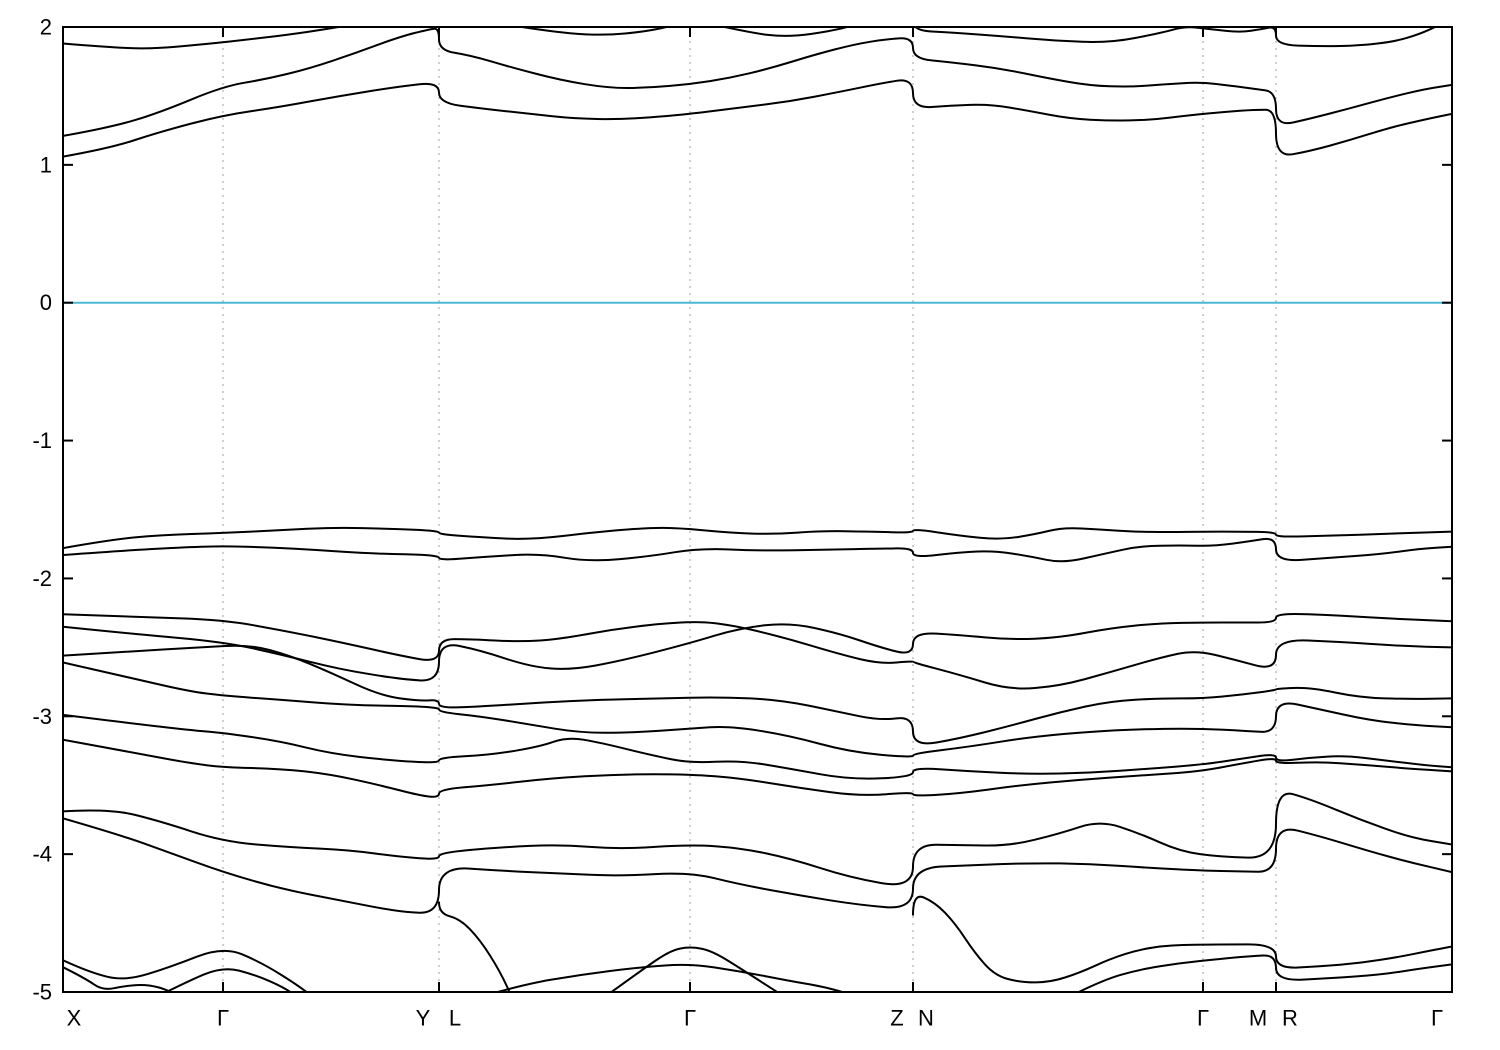 This screenshot has height=1050, width=1500. What do you see at coordinates (42, 578) in the screenshot?
I see `y-tick-label: -2` at bounding box center [42, 578].